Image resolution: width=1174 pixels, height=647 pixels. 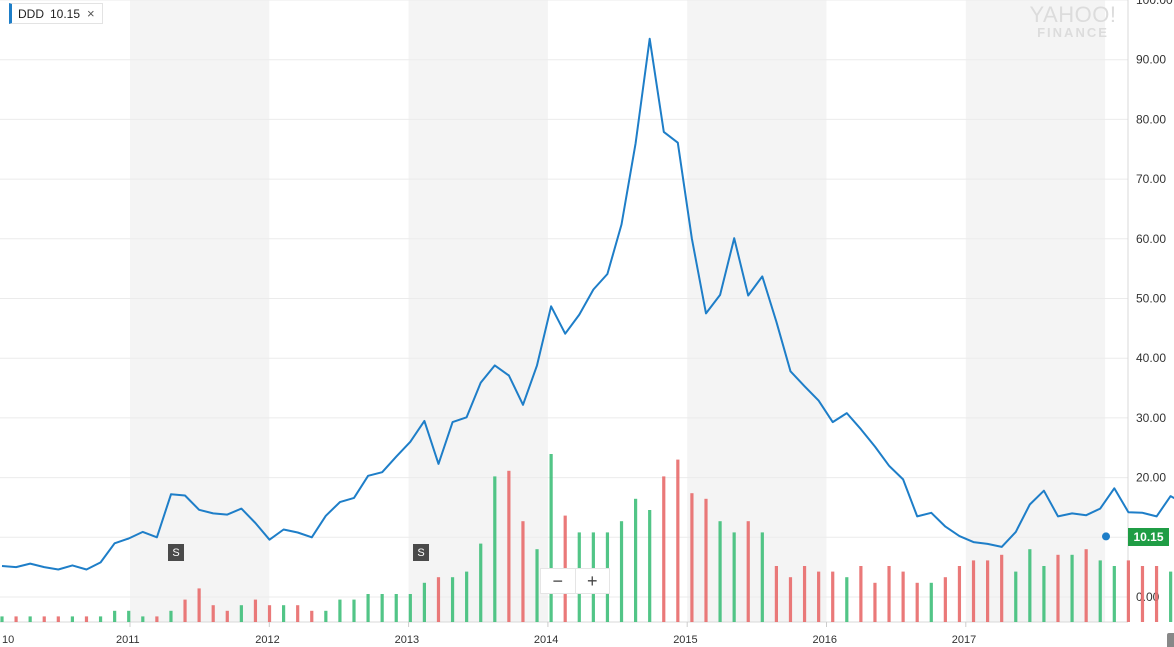 I want to click on x-tick-label: 2013, so click(x=407, y=640).